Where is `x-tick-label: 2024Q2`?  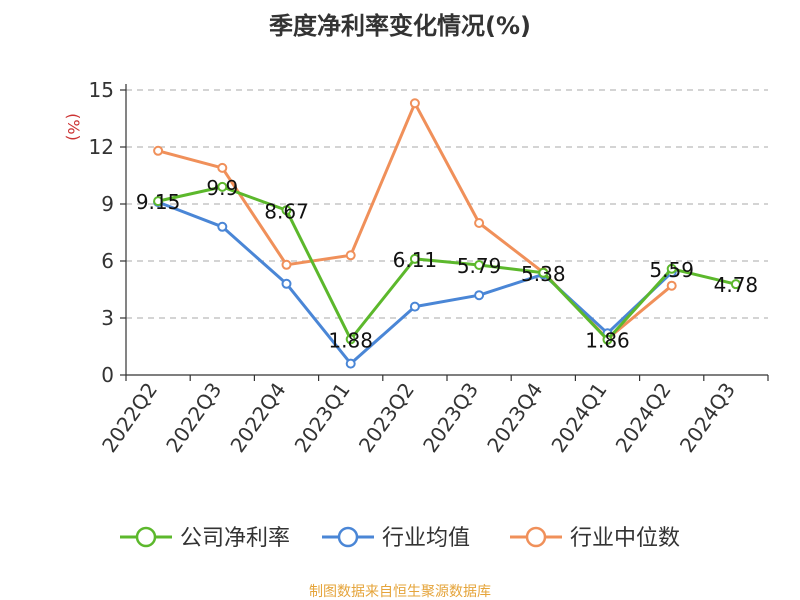 x-tick-label: 2024Q2 is located at coordinates (643, 417).